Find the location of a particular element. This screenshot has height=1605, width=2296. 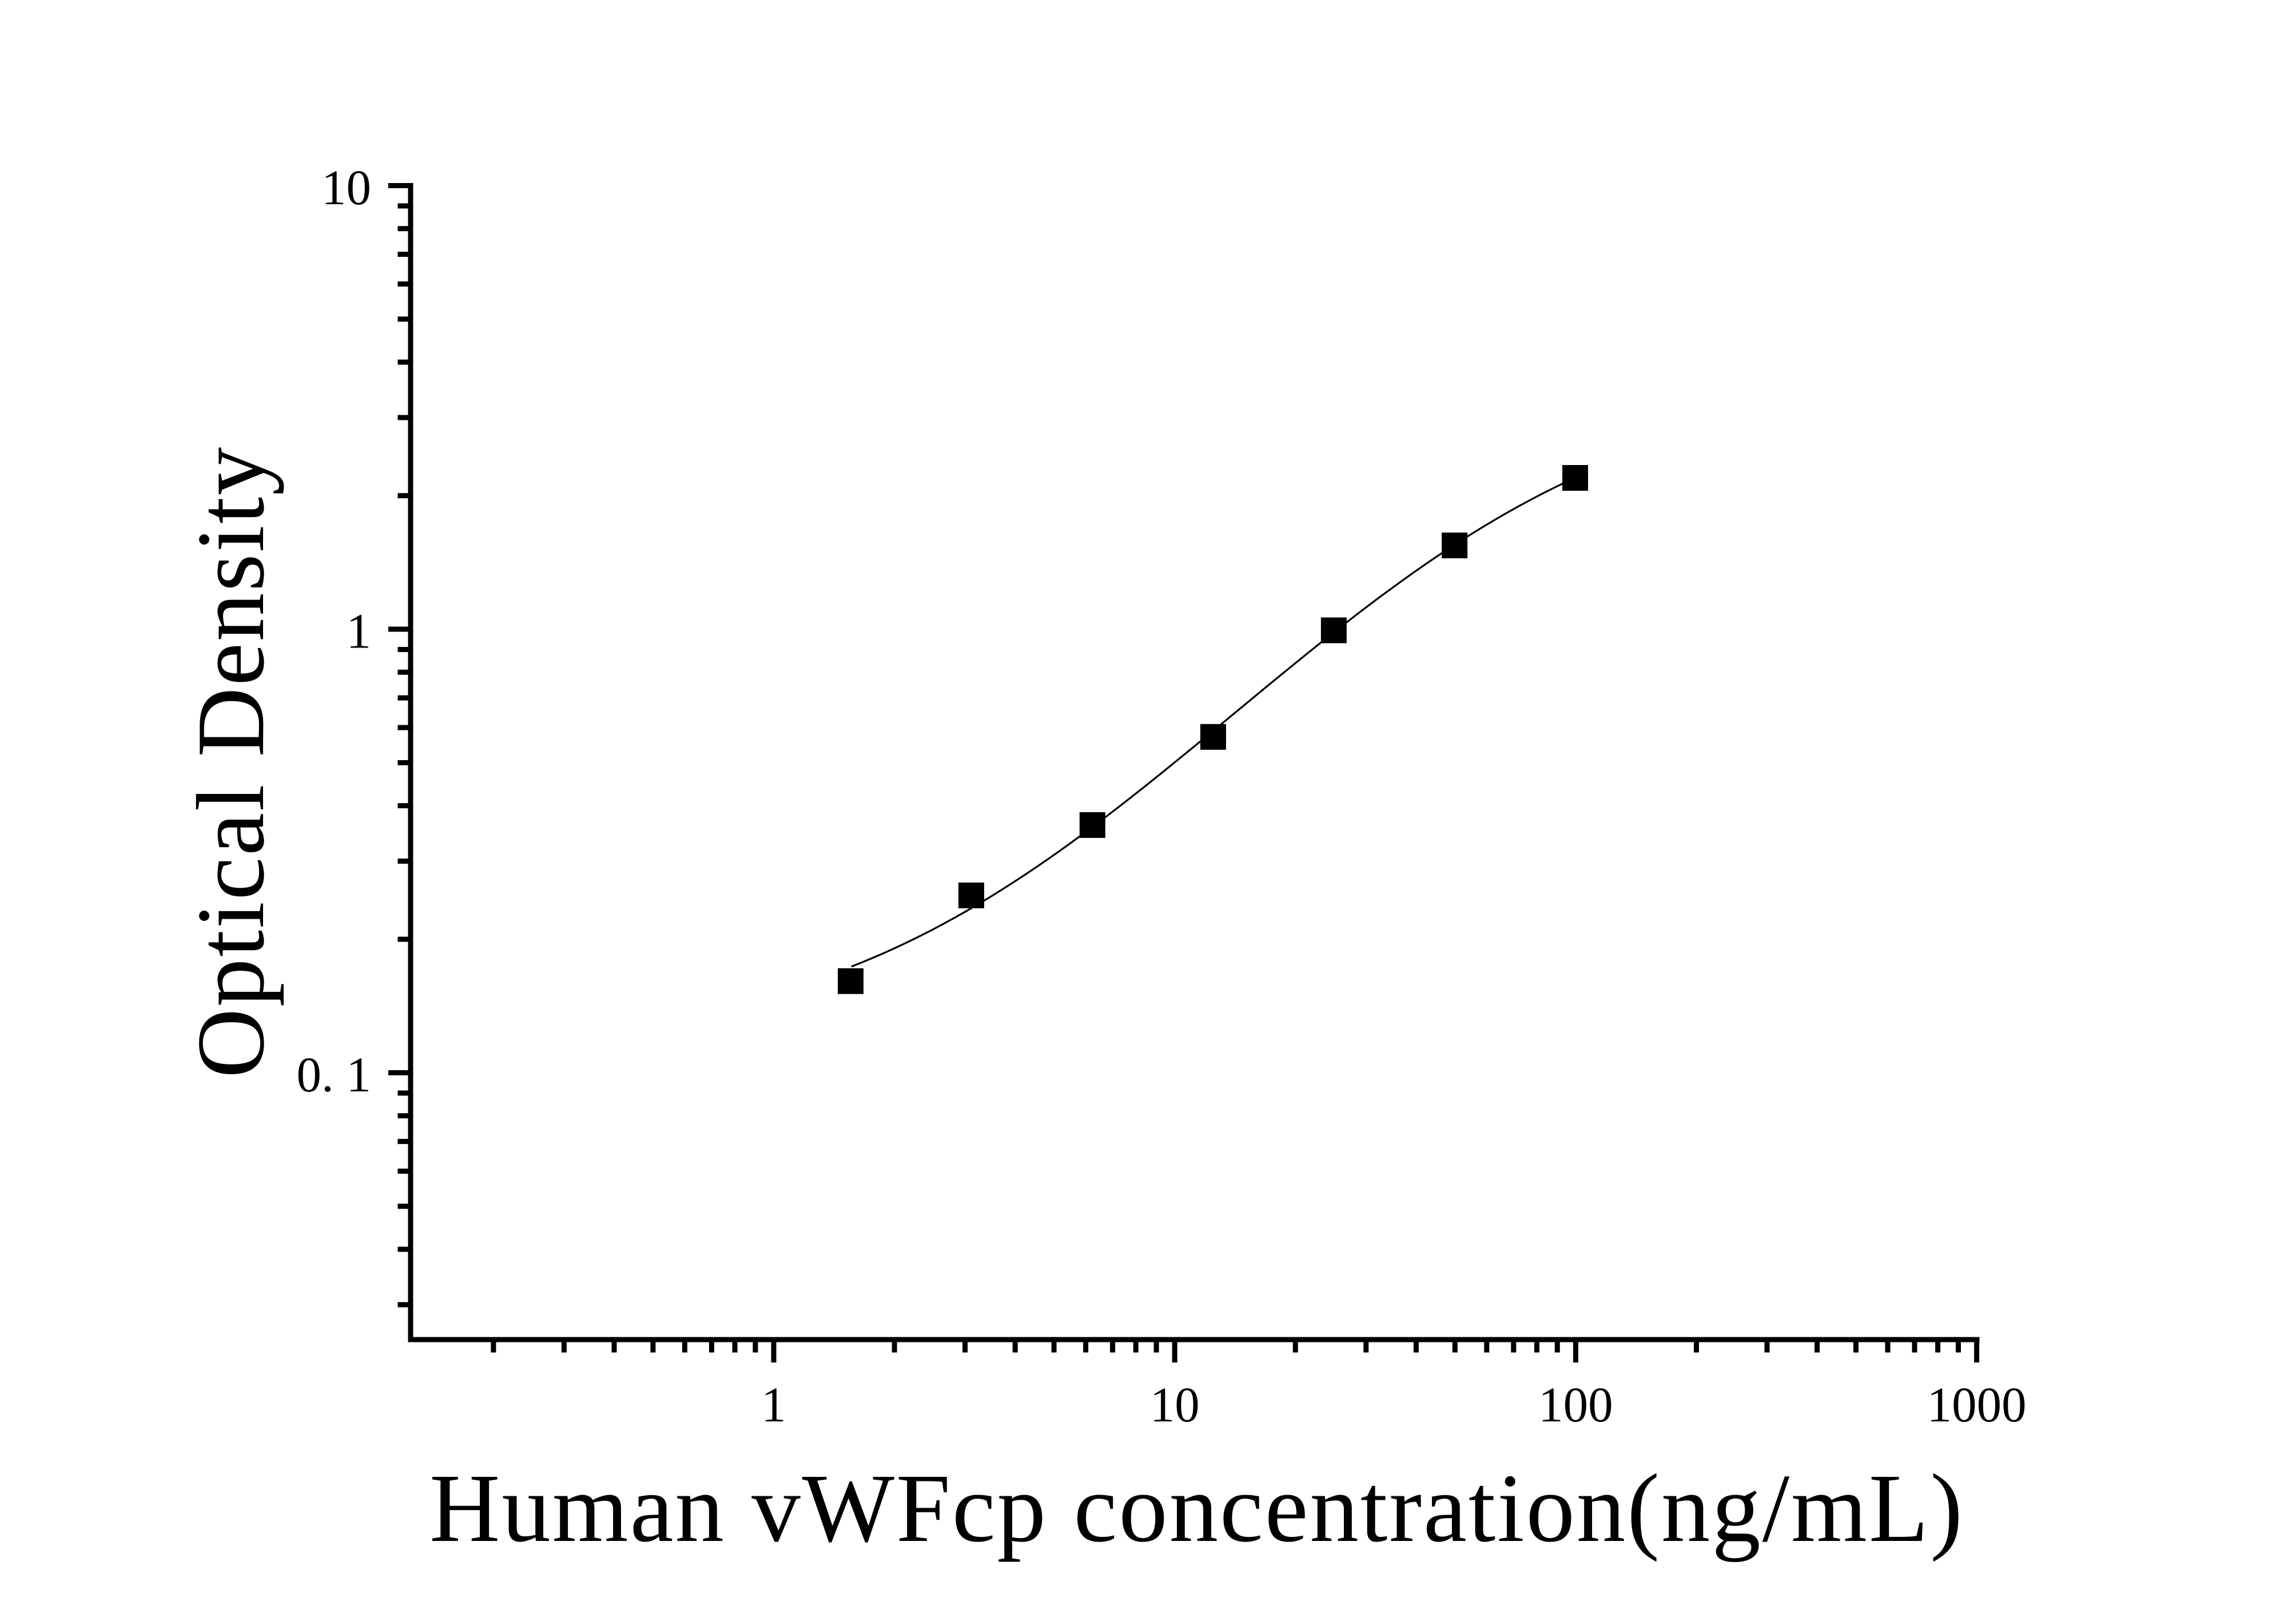

svg-text: Optical Density is located at coordinates (231, 762).